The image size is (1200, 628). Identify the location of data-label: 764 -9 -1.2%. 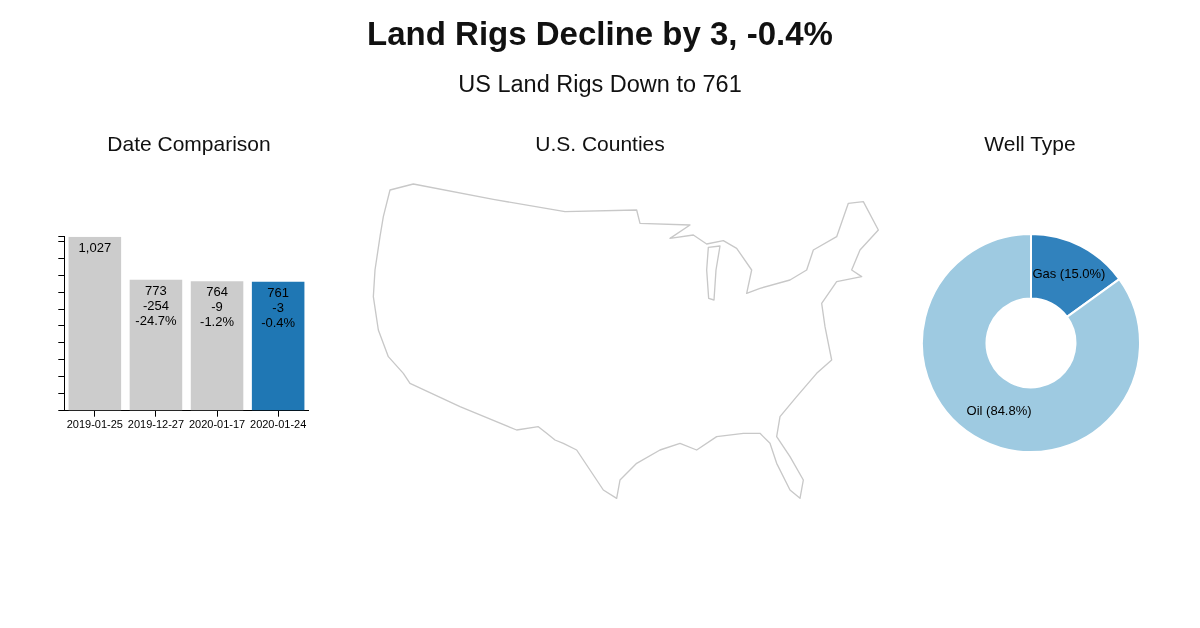
(217, 307).